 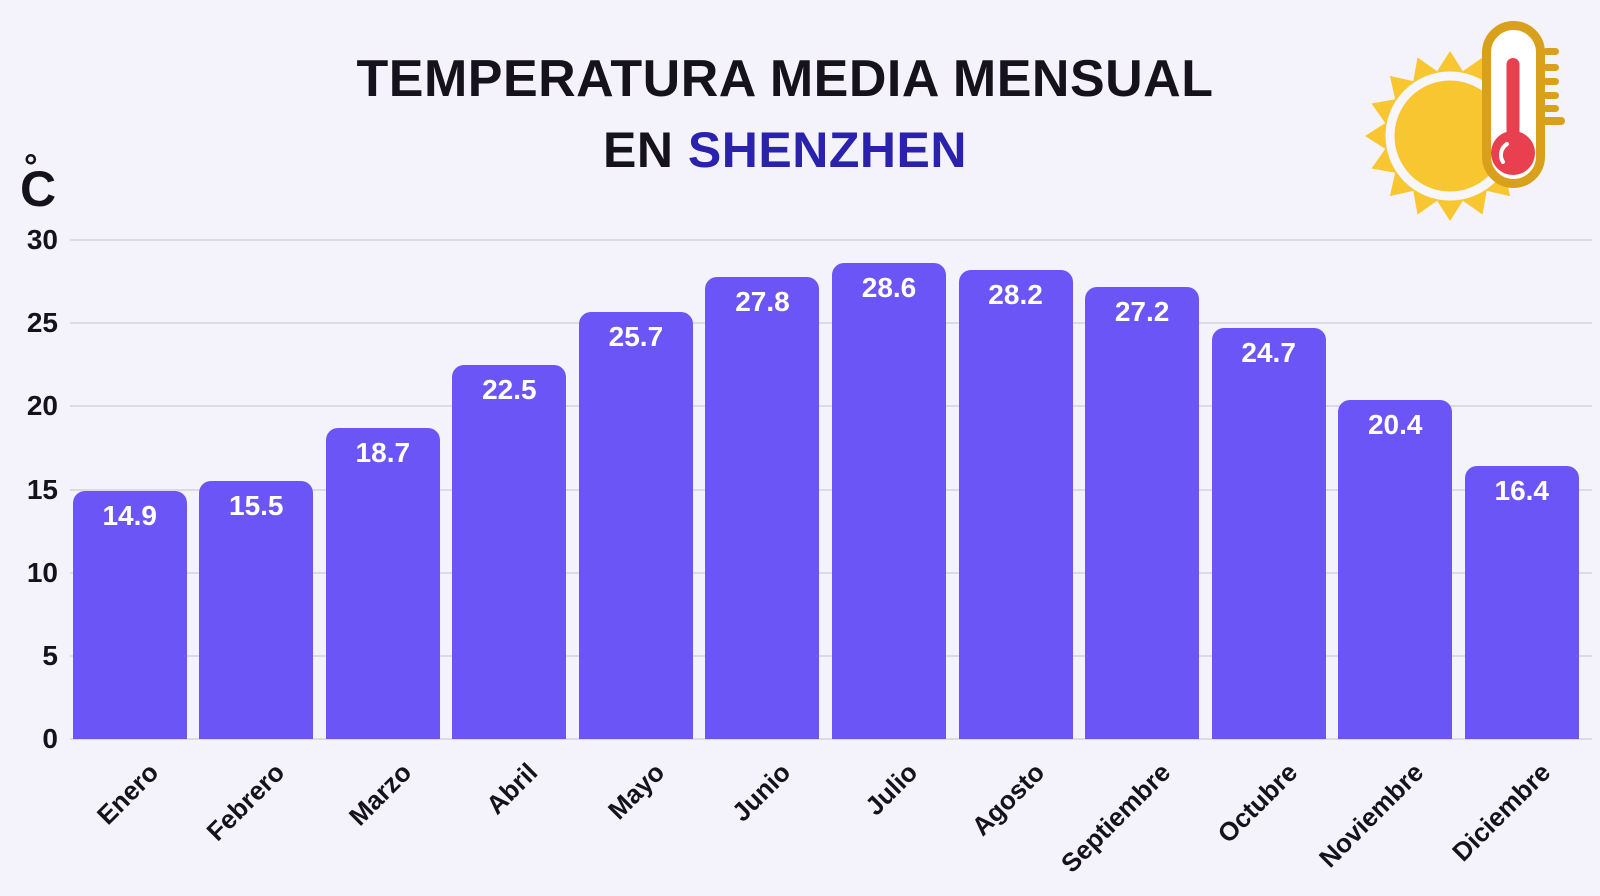 What do you see at coordinates (1521, 602) in the screenshot?
I see `bar-diciembre: 16.4` at bounding box center [1521, 602].